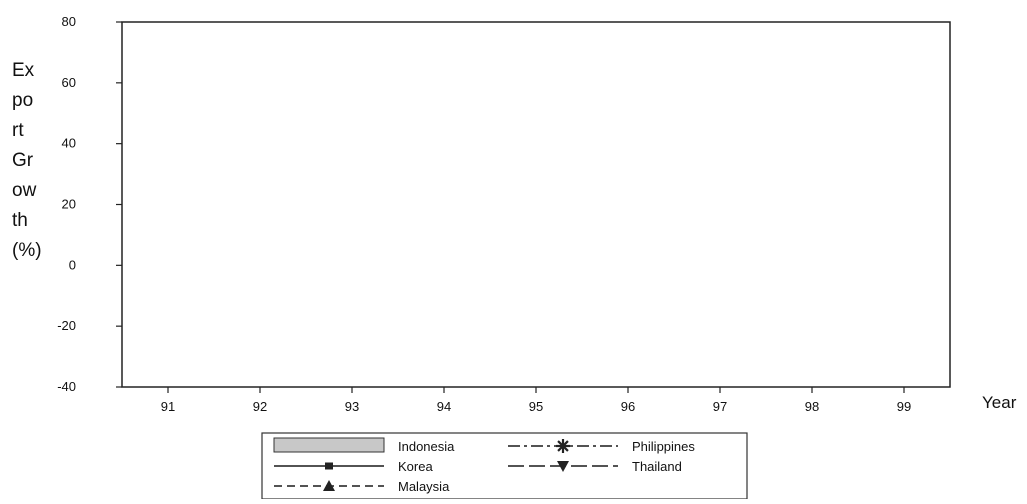 The width and height of the screenshot is (1027, 504). I want to click on y-axis-label-line: Gr, so click(23, 160).